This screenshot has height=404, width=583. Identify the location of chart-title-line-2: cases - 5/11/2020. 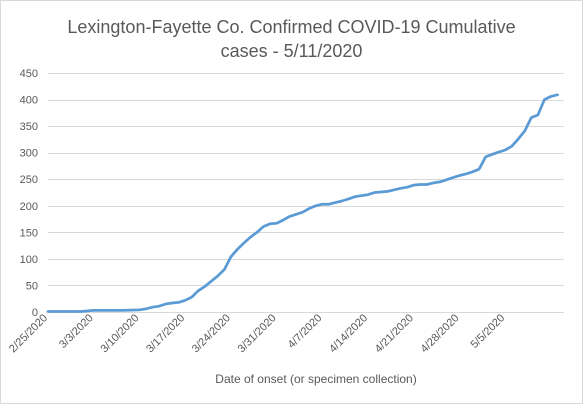
(291, 51).